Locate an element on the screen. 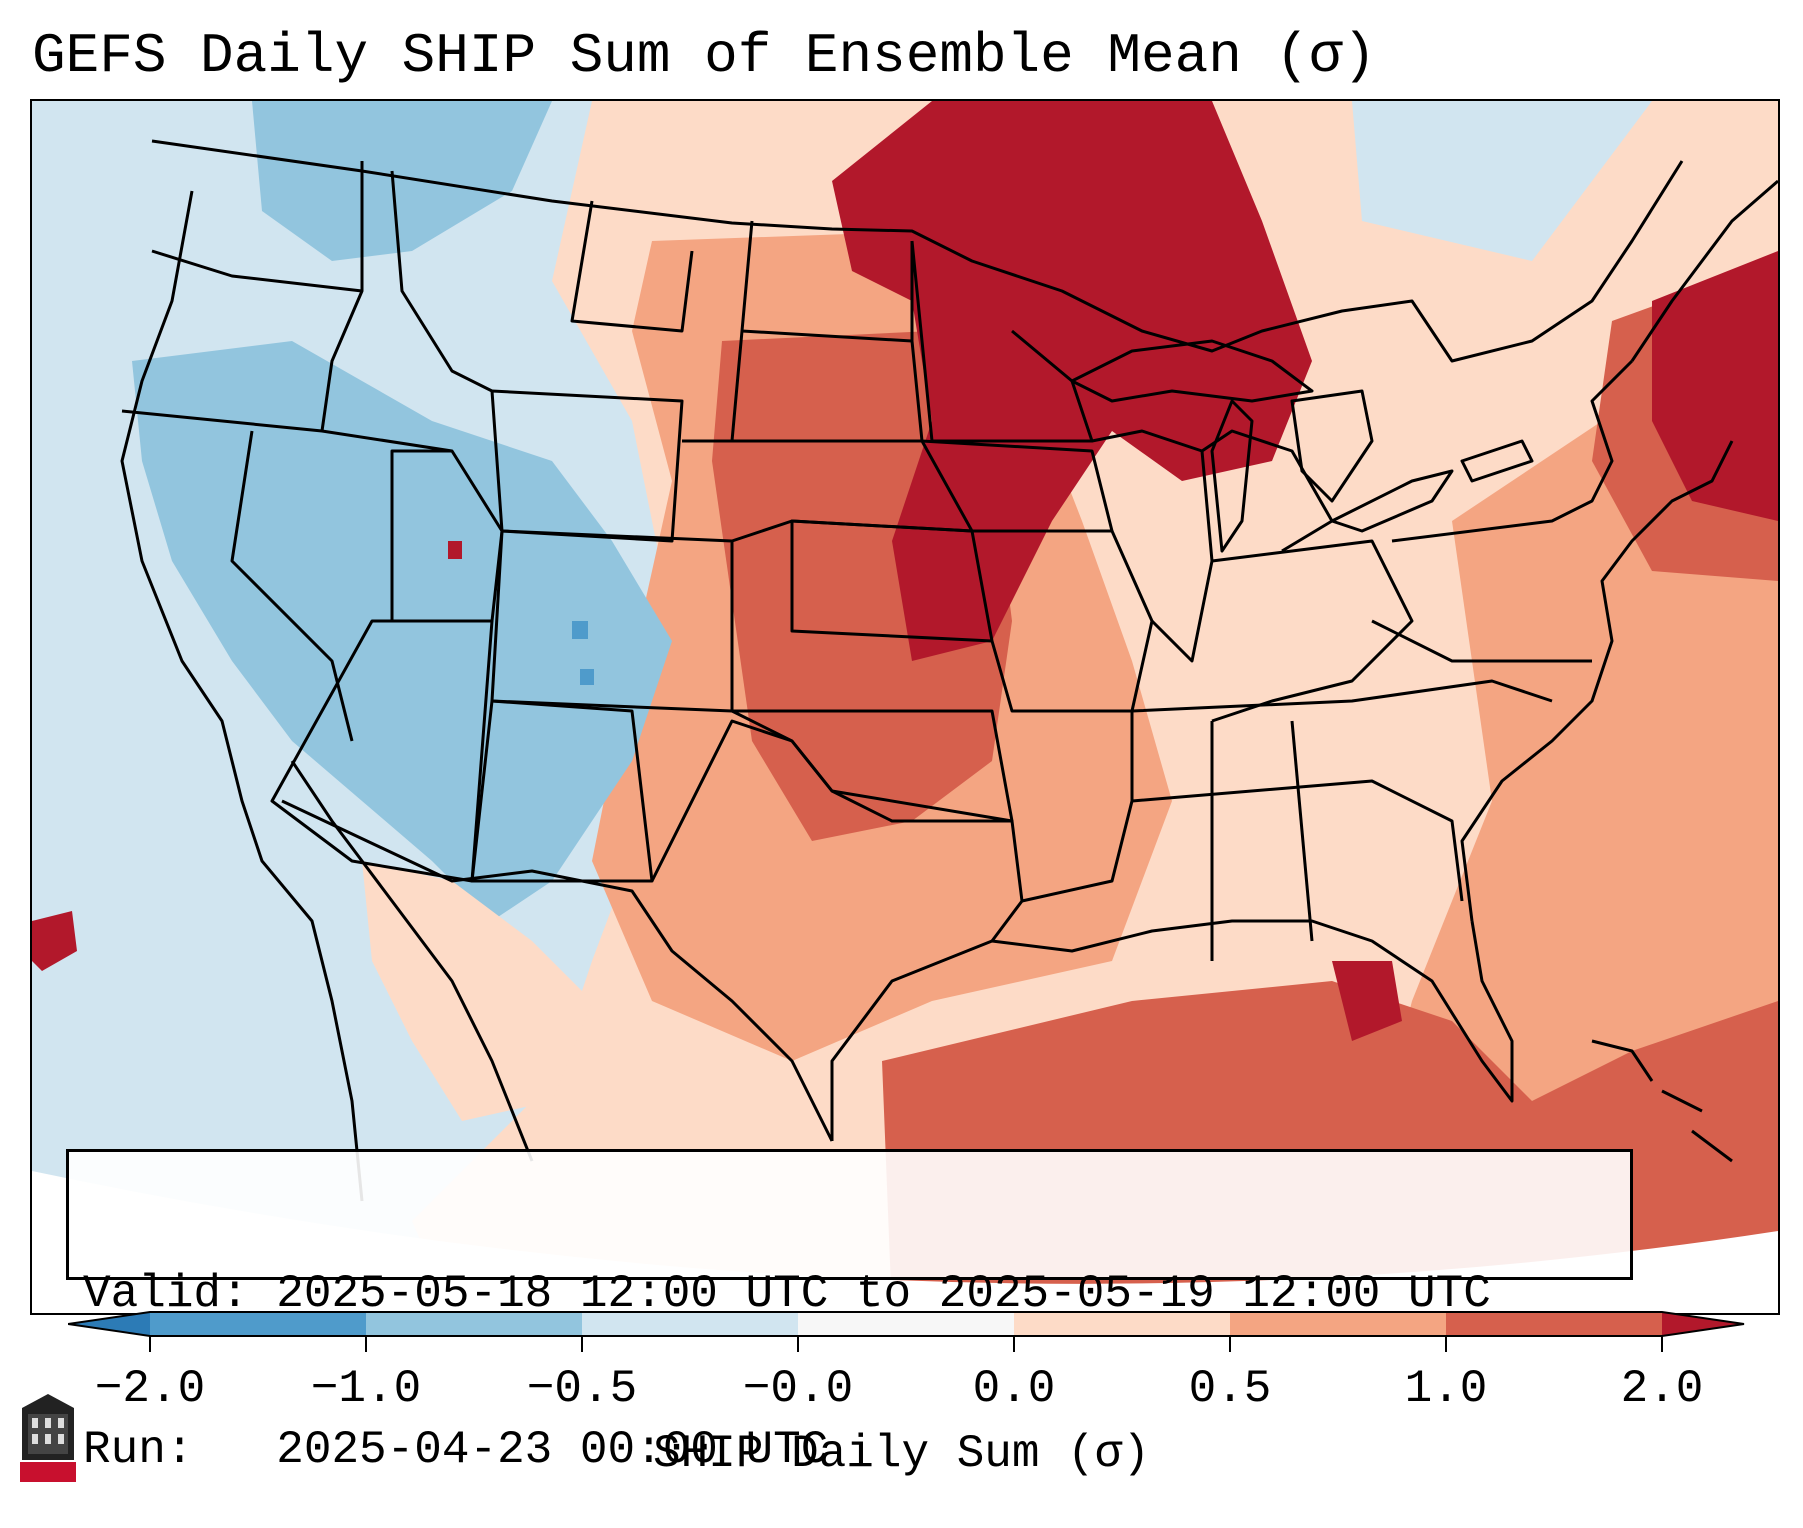  state-line-mt-dakotas is located at coordinates (632, 266).